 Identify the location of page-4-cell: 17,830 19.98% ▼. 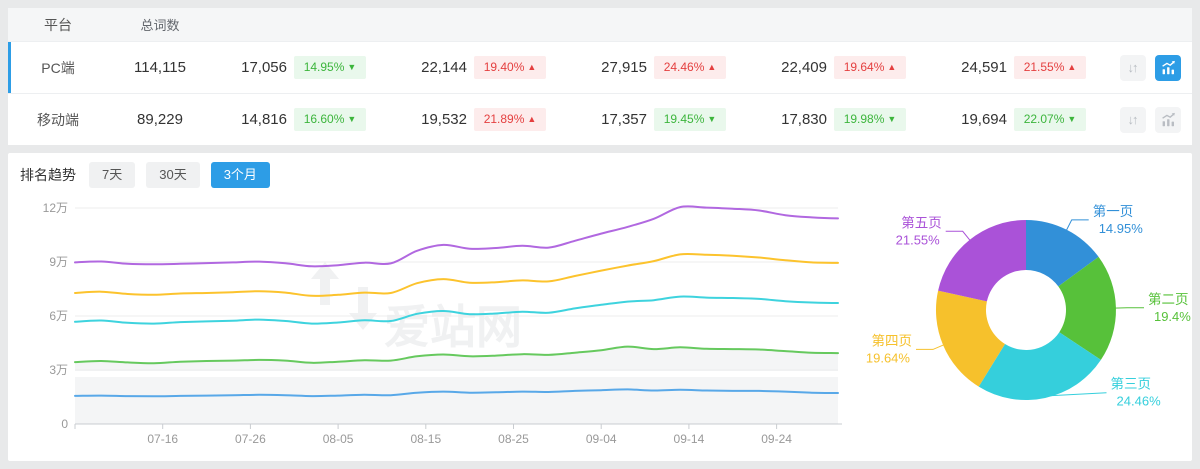
(842, 177).